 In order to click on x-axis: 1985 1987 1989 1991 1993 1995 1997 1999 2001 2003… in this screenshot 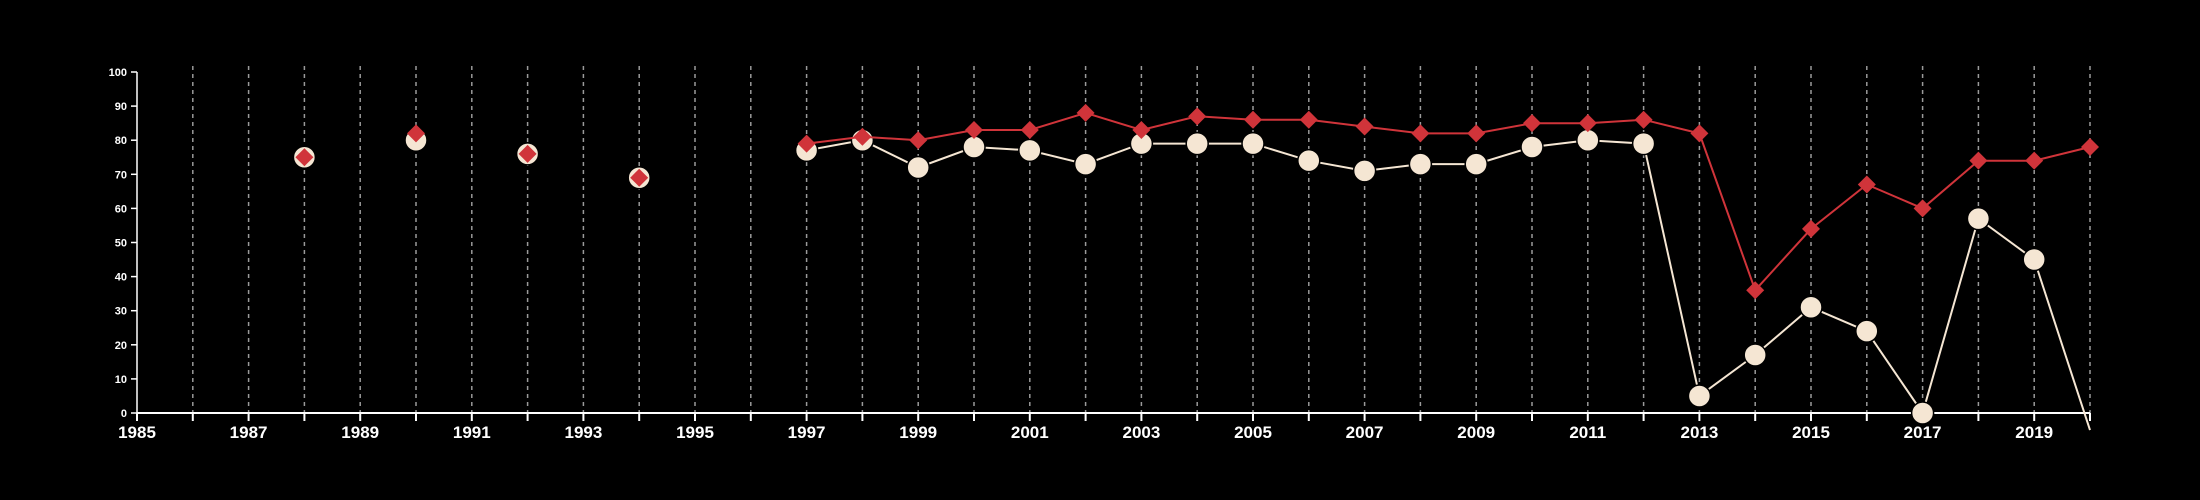, I will do `click(1104, 427)`.